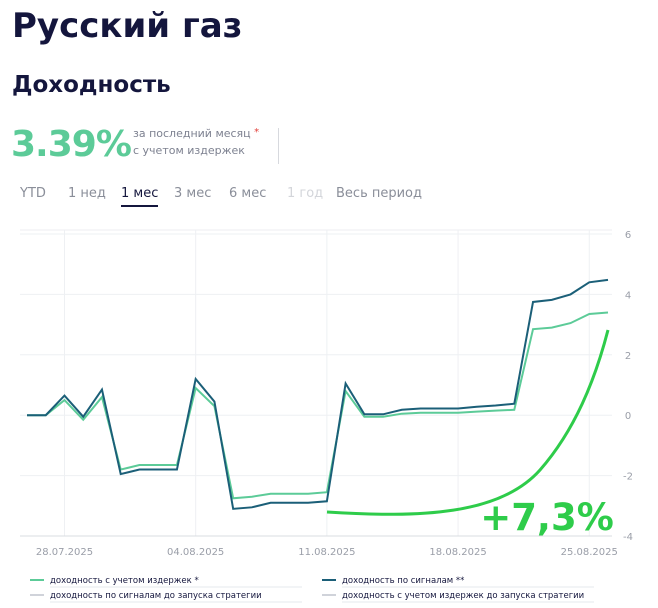 This screenshot has height=608, width=658. What do you see at coordinates (127, 26) in the screenshot?
I see `title: Русский газ` at bounding box center [127, 26].